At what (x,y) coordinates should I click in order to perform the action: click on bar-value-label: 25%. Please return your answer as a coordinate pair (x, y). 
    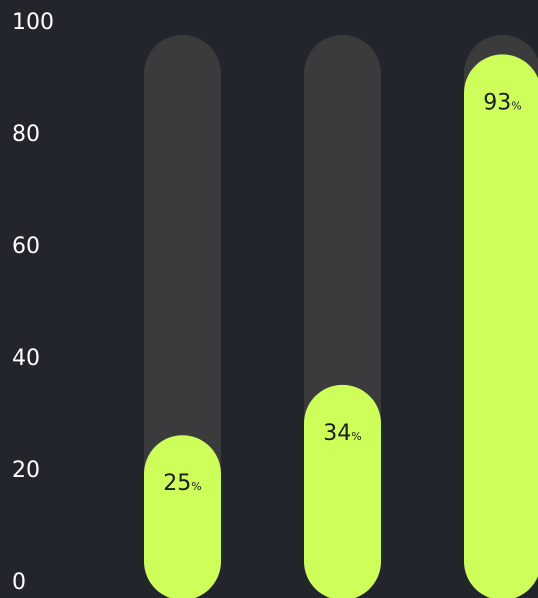
    Looking at the image, I should click on (182, 483).